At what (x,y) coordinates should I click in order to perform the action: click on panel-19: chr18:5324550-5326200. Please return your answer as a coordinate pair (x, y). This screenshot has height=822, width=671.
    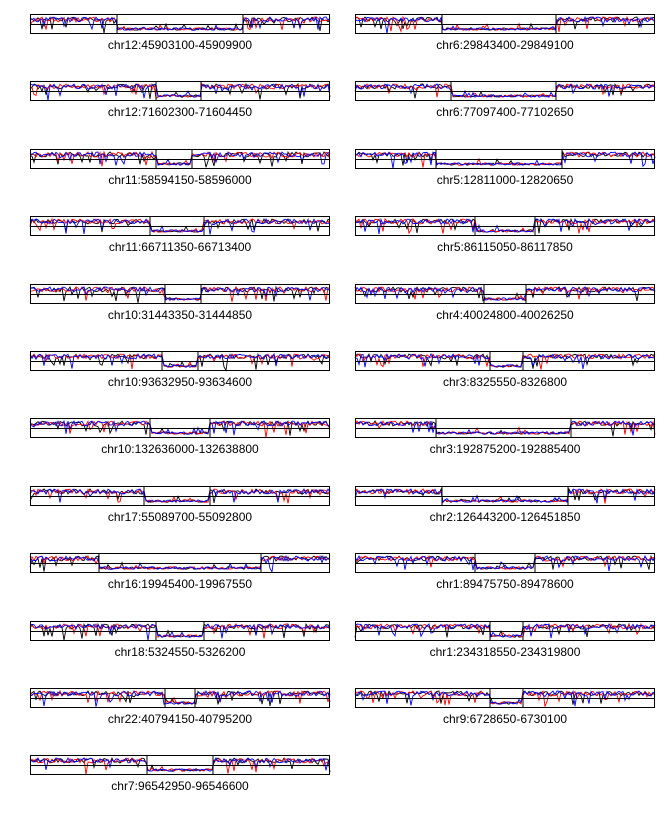
    Looking at the image, I should click on (180, 642).